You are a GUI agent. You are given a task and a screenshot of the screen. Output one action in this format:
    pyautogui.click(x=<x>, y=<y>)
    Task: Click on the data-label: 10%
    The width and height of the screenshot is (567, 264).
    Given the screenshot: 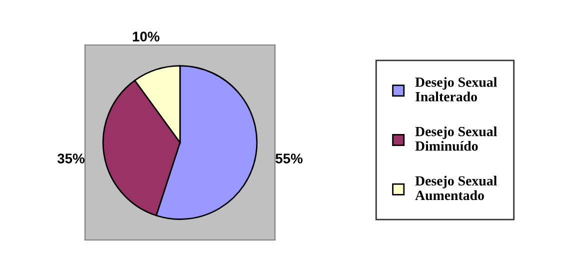 What is the action you would take?
    pyautogui.click(x=146, y=37)
    